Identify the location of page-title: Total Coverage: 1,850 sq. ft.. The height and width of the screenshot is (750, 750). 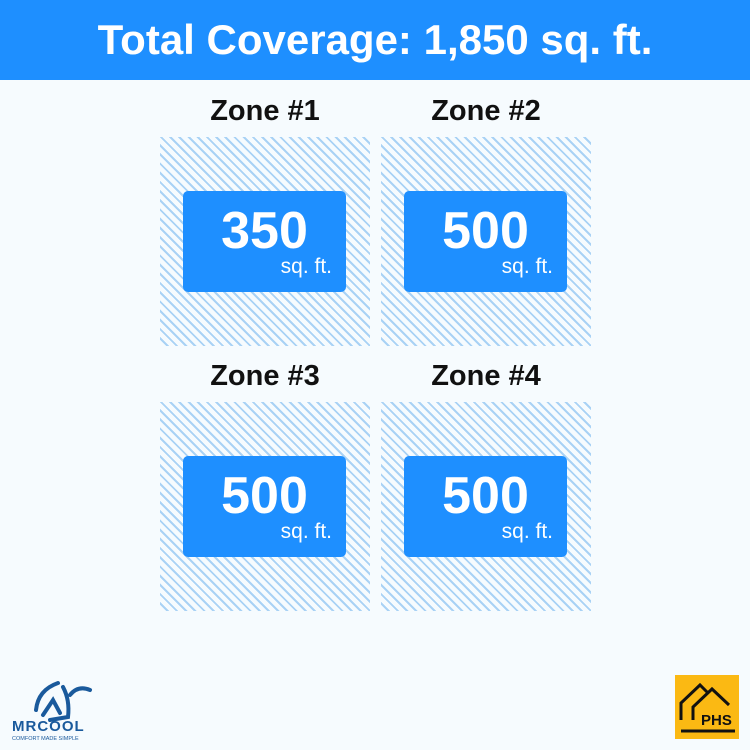
(375, 39).